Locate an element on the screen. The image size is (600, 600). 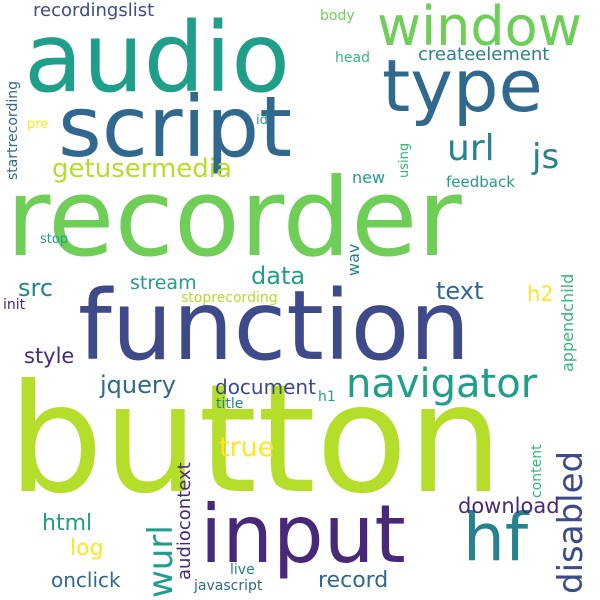
word-audio: audio is located at coordinates (157, 58).